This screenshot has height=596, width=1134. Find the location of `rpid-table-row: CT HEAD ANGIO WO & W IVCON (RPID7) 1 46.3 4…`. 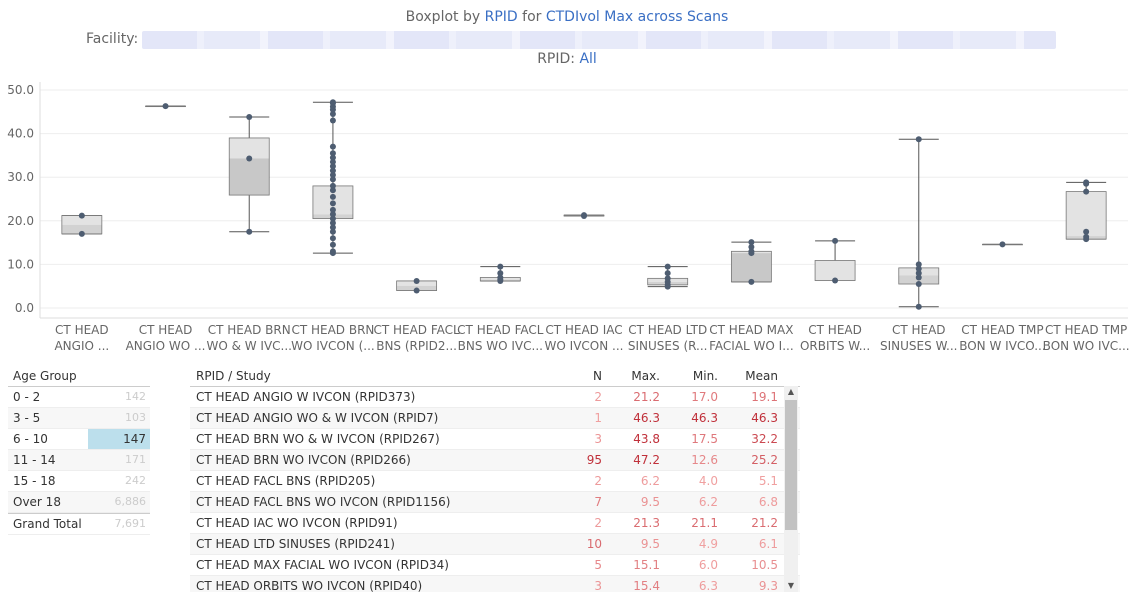

rpid-table-row: CT HEAD ANGIO WO & W IVCON (RPID7) 1 46.3 4… is located at coordinates (495, 418).